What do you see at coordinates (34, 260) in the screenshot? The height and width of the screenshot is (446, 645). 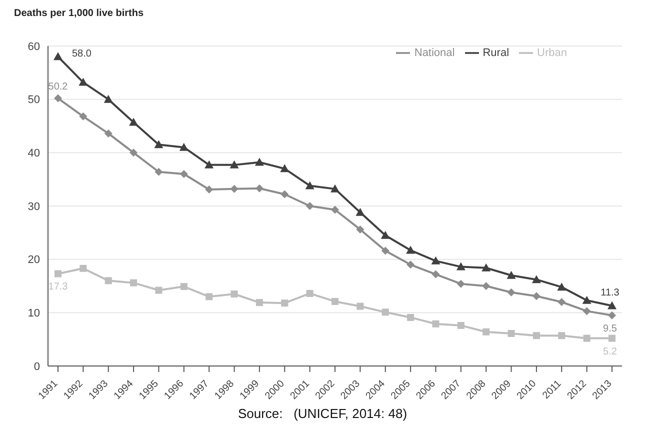 I see `y-tick-label: 20` at bounding box center [34, 260].